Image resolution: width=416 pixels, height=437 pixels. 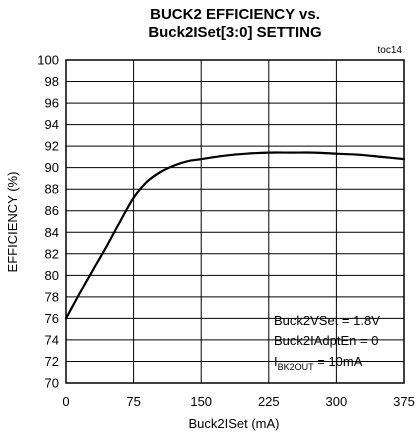 What do you see at coordinates (133, 401) in the screenshot?
I see `x-tick-label: 75` at bounding box center [133, 401].